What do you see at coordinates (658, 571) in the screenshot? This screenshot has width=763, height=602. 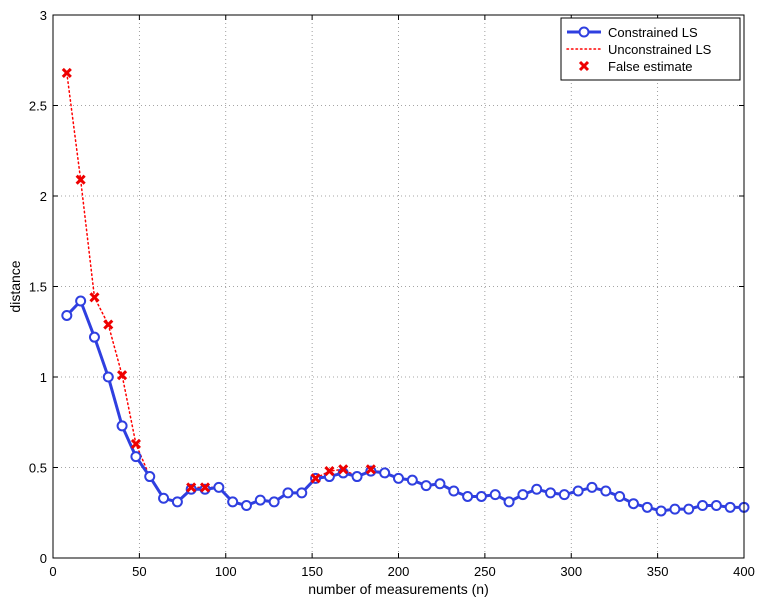 I see `x-tick-label: 350` at bounding box center [658, 571].